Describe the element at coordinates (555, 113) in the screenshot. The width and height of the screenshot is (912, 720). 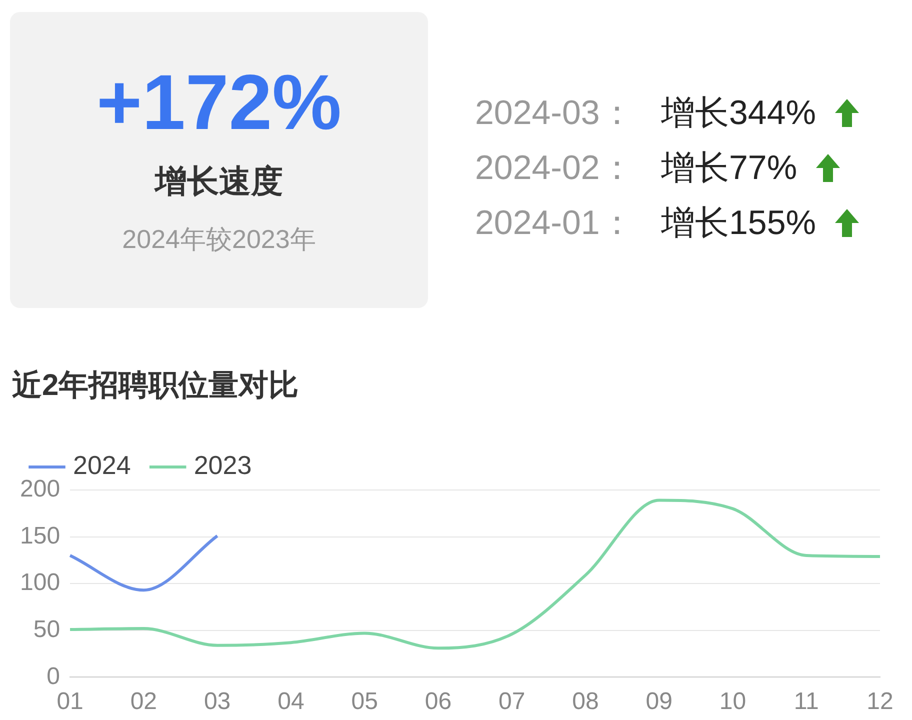
I see `text: 2024-03：` at that location.